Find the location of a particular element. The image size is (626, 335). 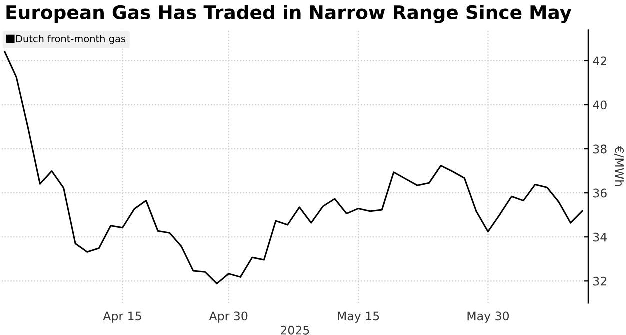

y-tick-label: 42 is located at coordinates (599, 61).